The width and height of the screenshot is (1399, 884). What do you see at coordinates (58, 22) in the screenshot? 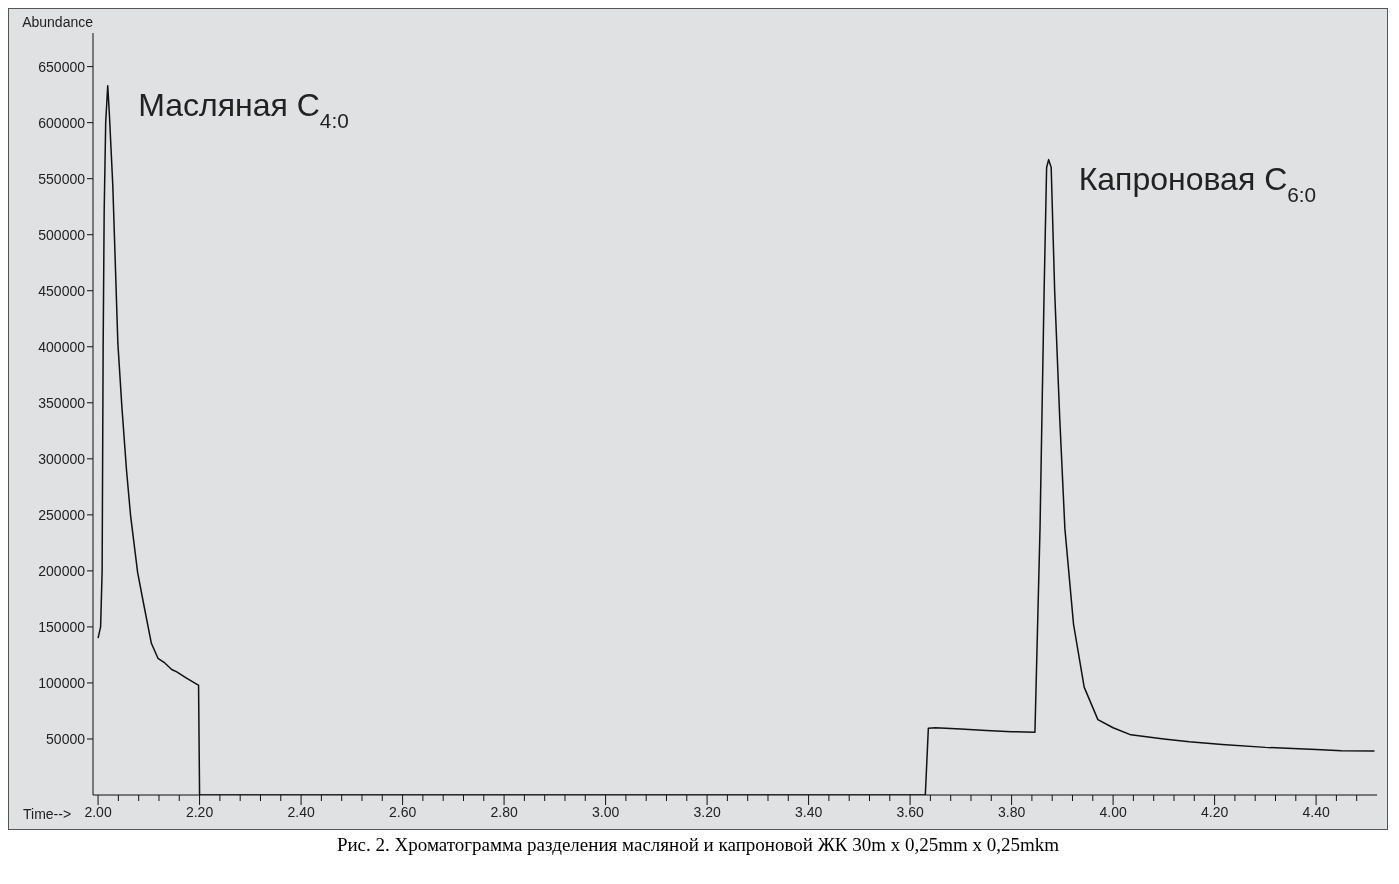
I see `y-axis-title: Abundance` at bounding box center [58, 22].